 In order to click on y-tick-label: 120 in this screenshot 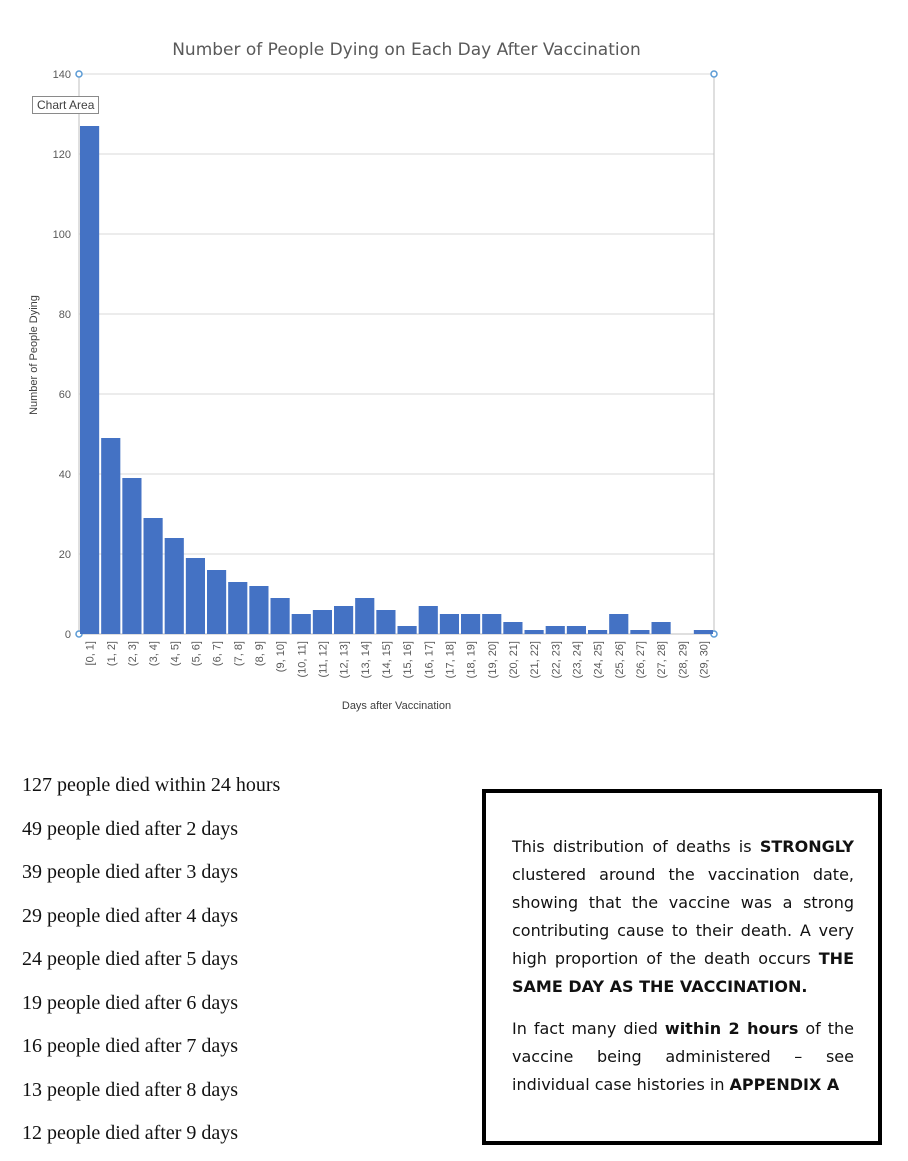, I will do `click(62, 155)`.